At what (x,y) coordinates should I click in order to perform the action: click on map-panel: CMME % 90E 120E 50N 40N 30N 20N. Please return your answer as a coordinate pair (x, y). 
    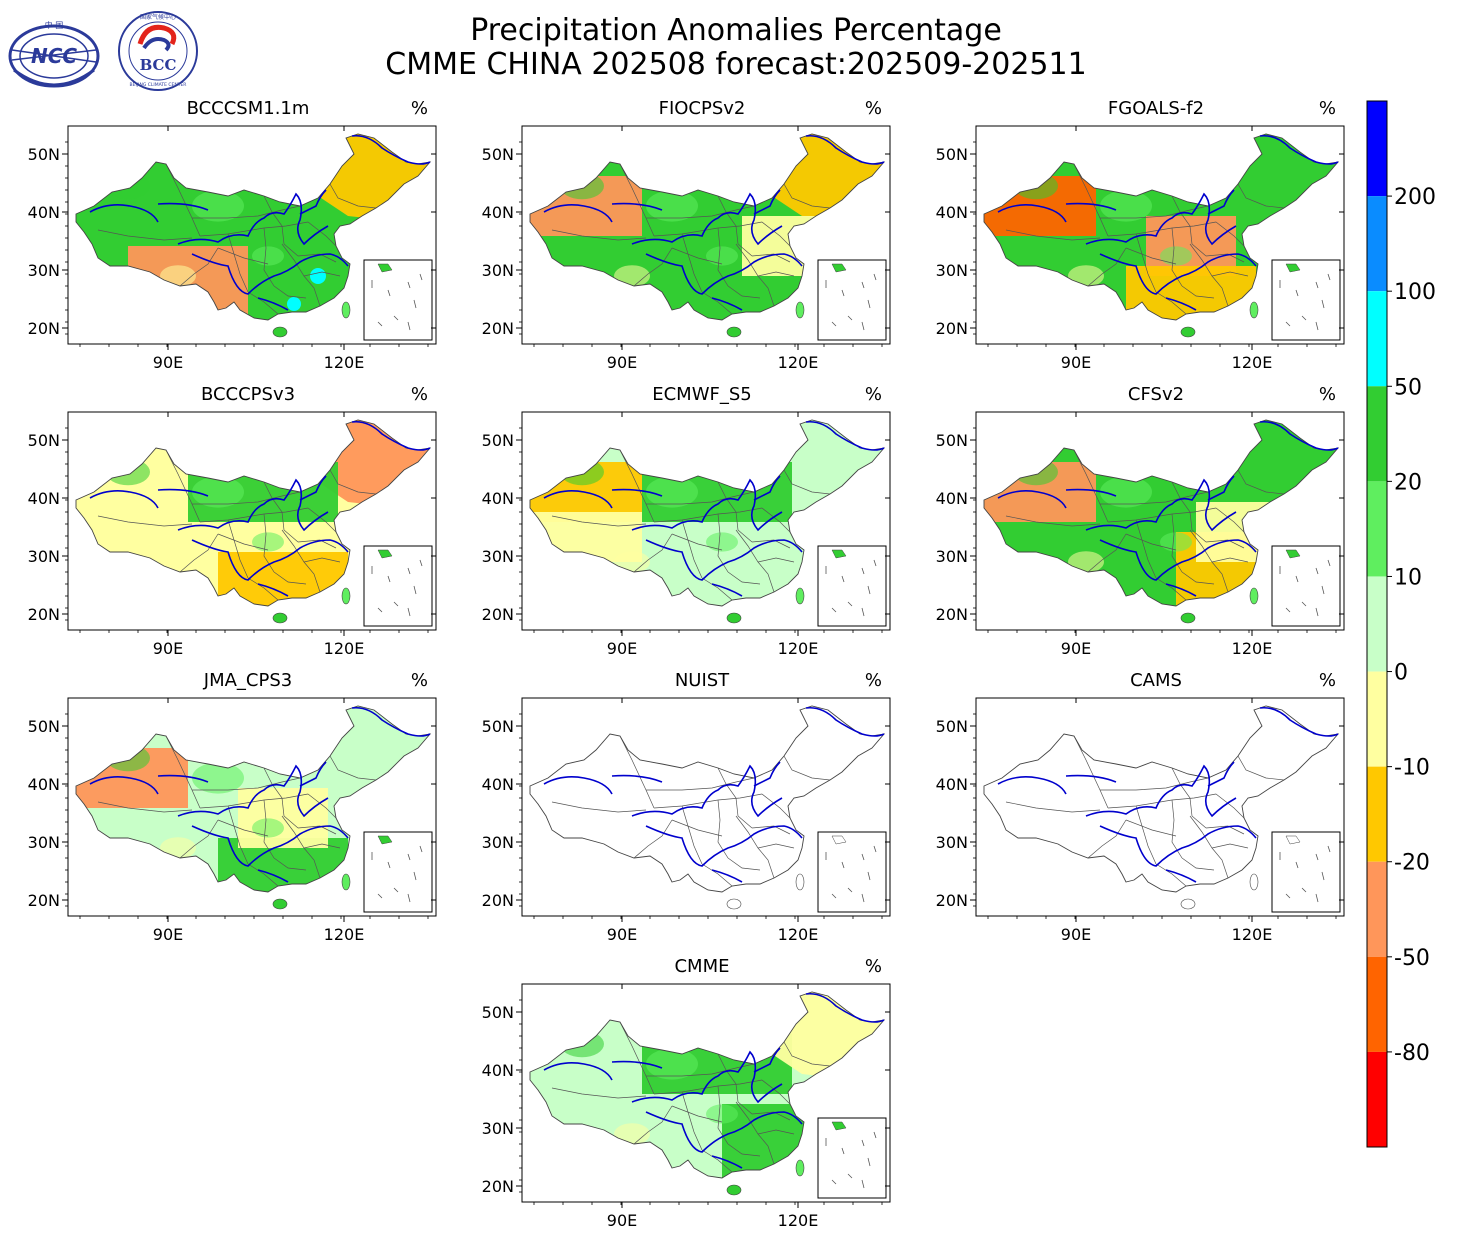
    Looking at the image, I should click on (686, 1093).